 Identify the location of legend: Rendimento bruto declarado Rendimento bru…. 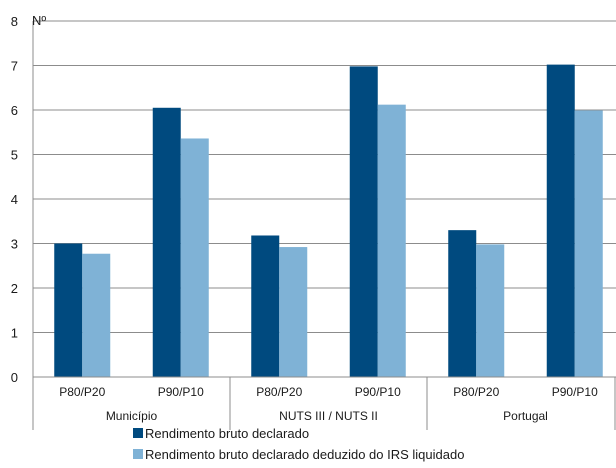
(298, 444).